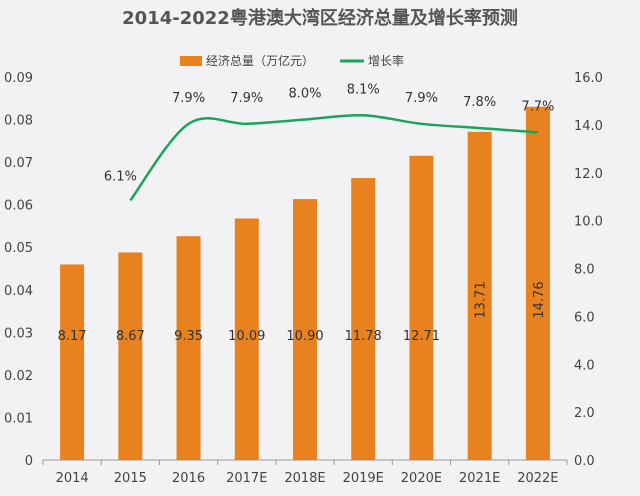 The image size is (640, 496). What do you see at coordinates (304, 336) in the screenshot?
I see `bar-label: 10.90` at bounding box center [304, 336].